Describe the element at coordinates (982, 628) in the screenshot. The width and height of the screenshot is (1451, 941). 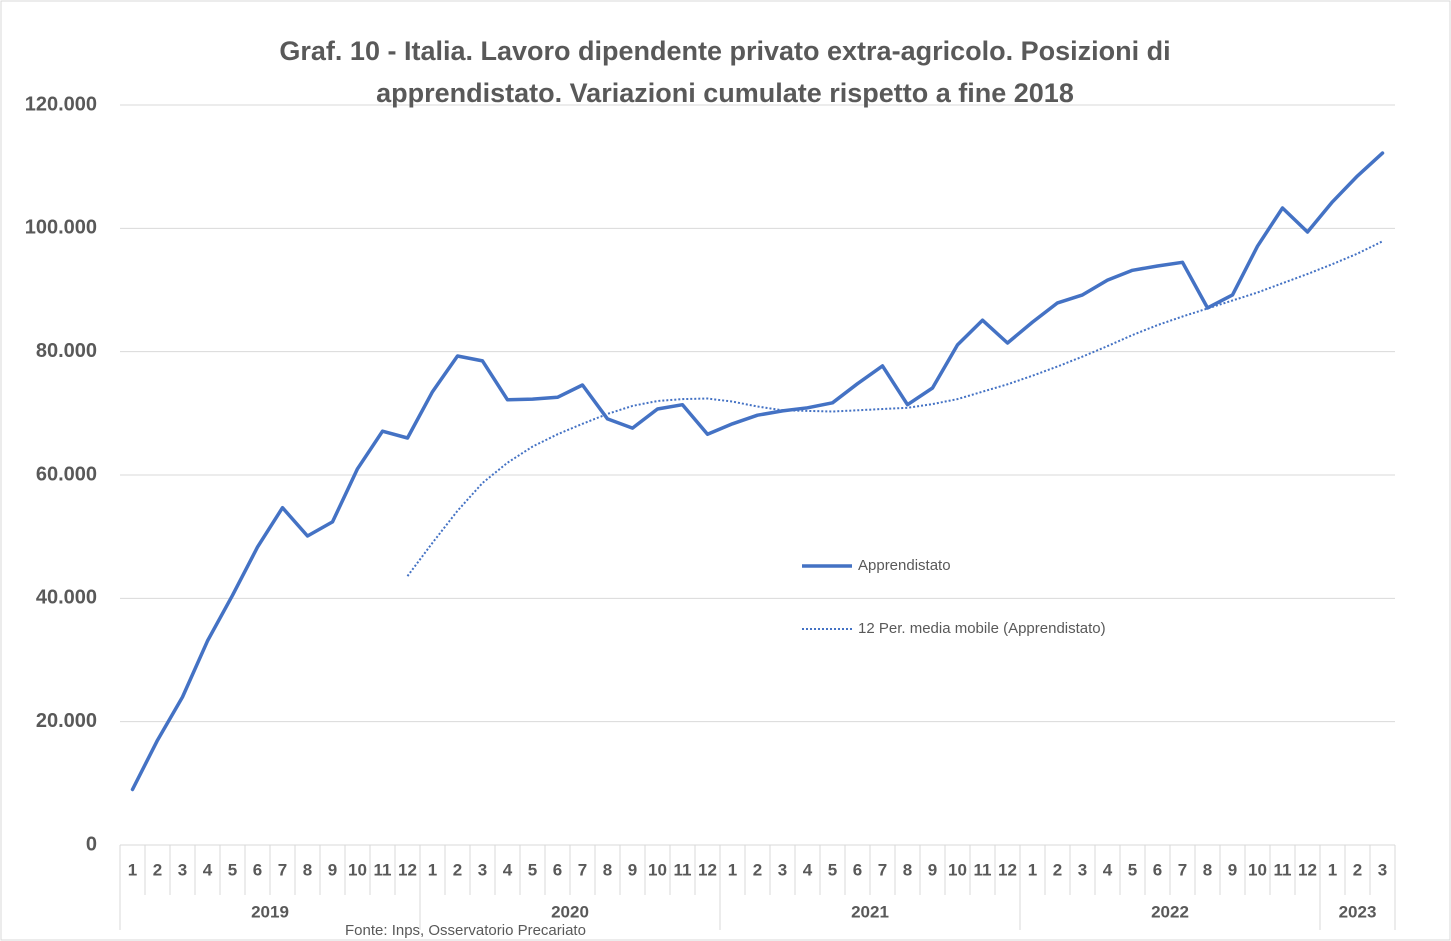
I see `legend-label: 12 Per. media mobile (Apprendistato)` at that location.